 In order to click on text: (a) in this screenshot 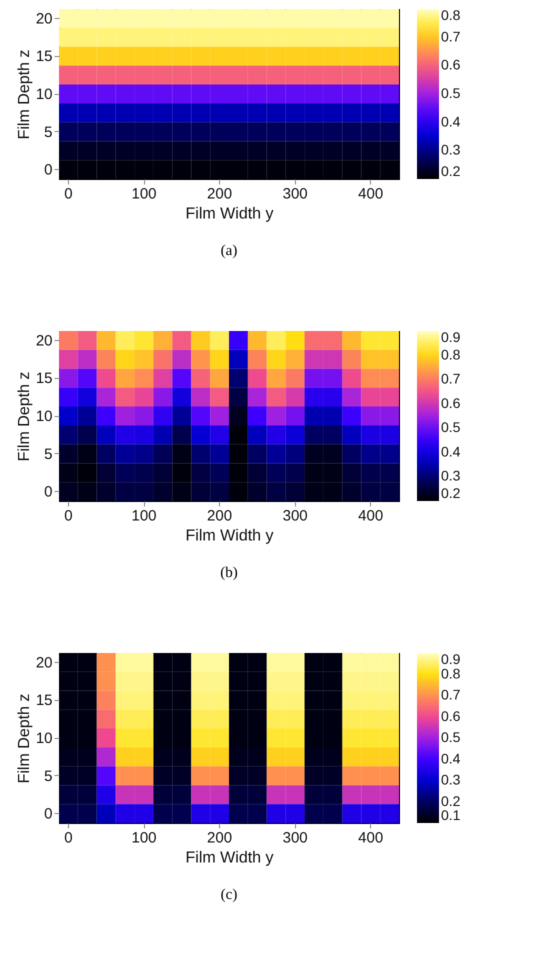, I will do `click(229, 251)`.